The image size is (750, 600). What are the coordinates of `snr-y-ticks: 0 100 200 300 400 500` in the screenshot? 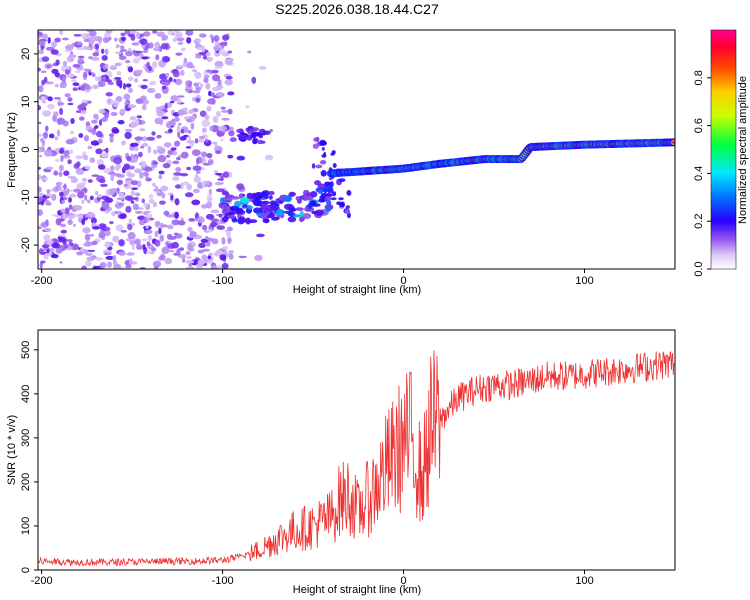 It's located at (29, 457).